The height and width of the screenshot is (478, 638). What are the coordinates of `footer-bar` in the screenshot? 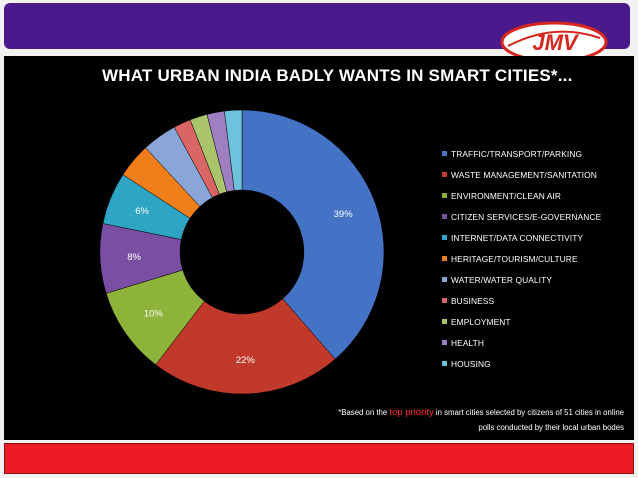 It's located at (319, 458).